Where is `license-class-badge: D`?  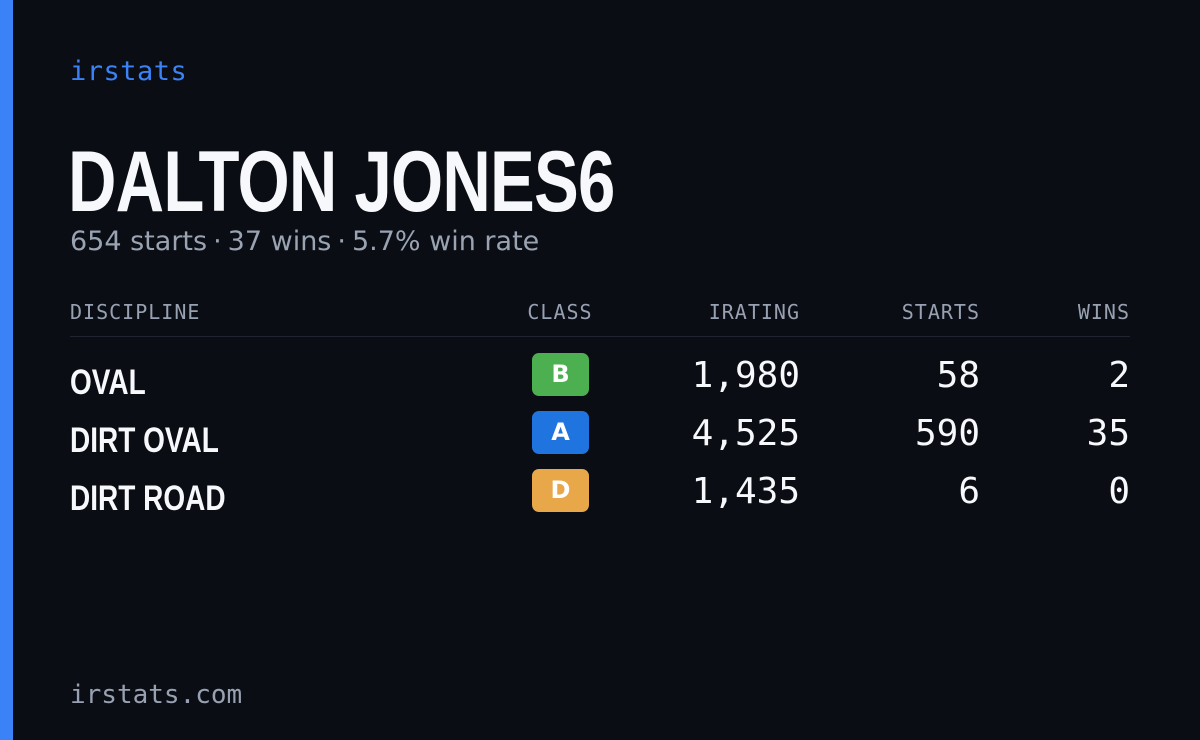
license-class-badge: D is located at coordinates (560, 490).